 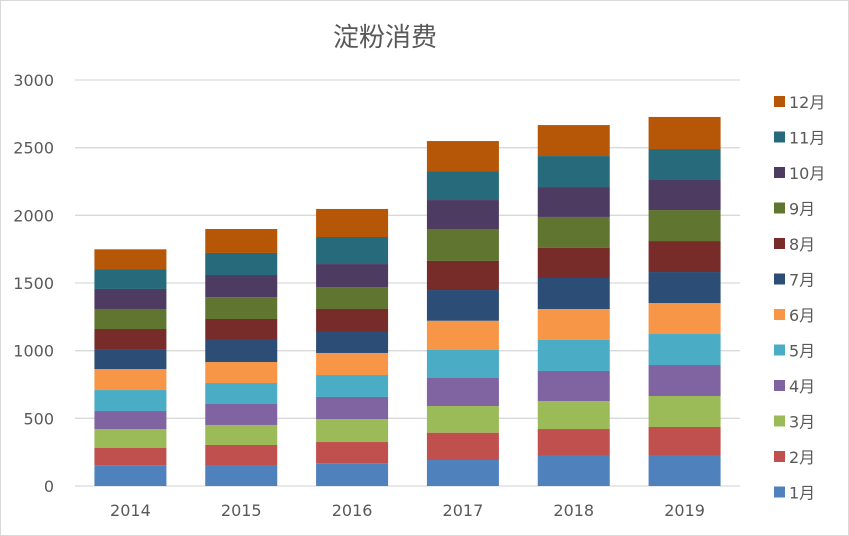 What do you see at coordinates (130, 438) in the screenshot?
I see `bar-segment-2014-3月` at bounding box center [130, 438].